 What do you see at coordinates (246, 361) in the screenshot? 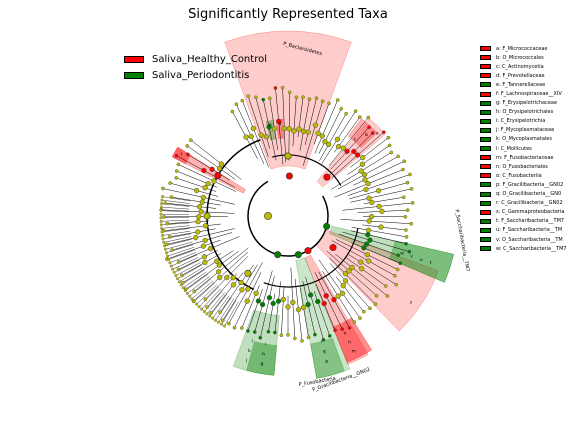
I see `sector-letter: j` at bounding box center [246, 361].